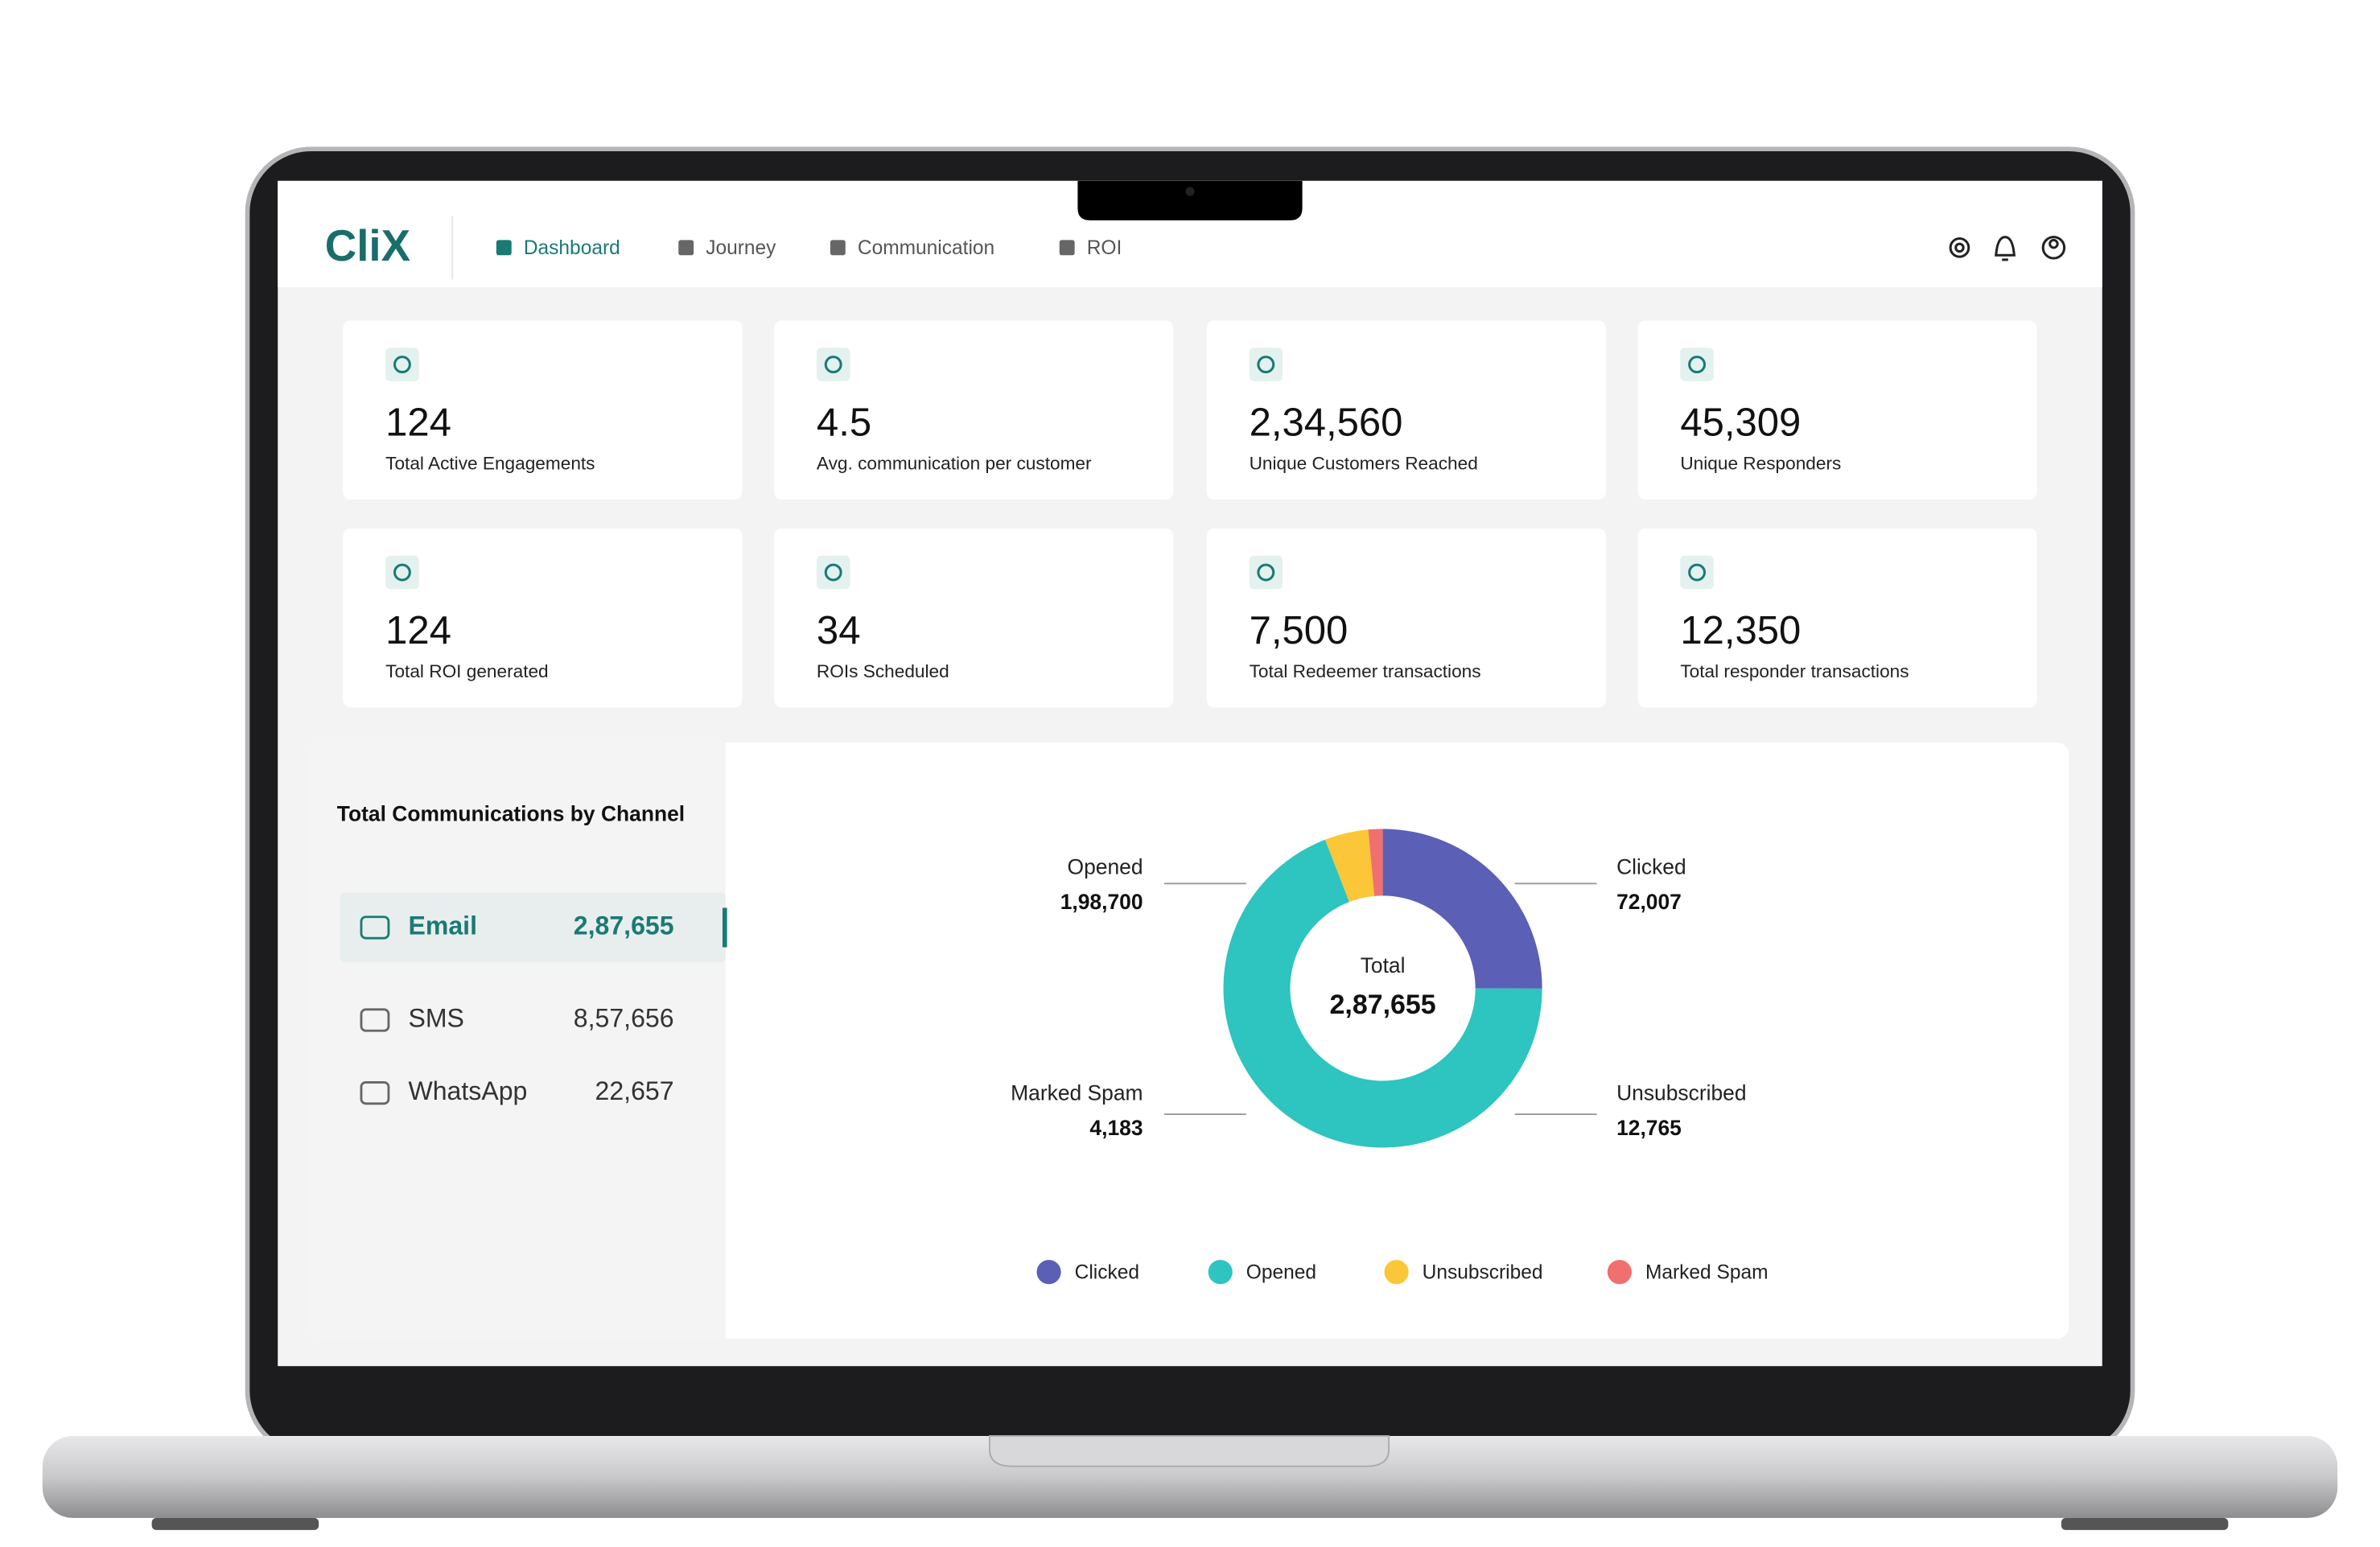 The height and width of the screenshot is (1547, 2380). What do you see at coordinates (443, 926) in the screenshot?
I see `channel-name: Email` at bounding box center [443, 926].